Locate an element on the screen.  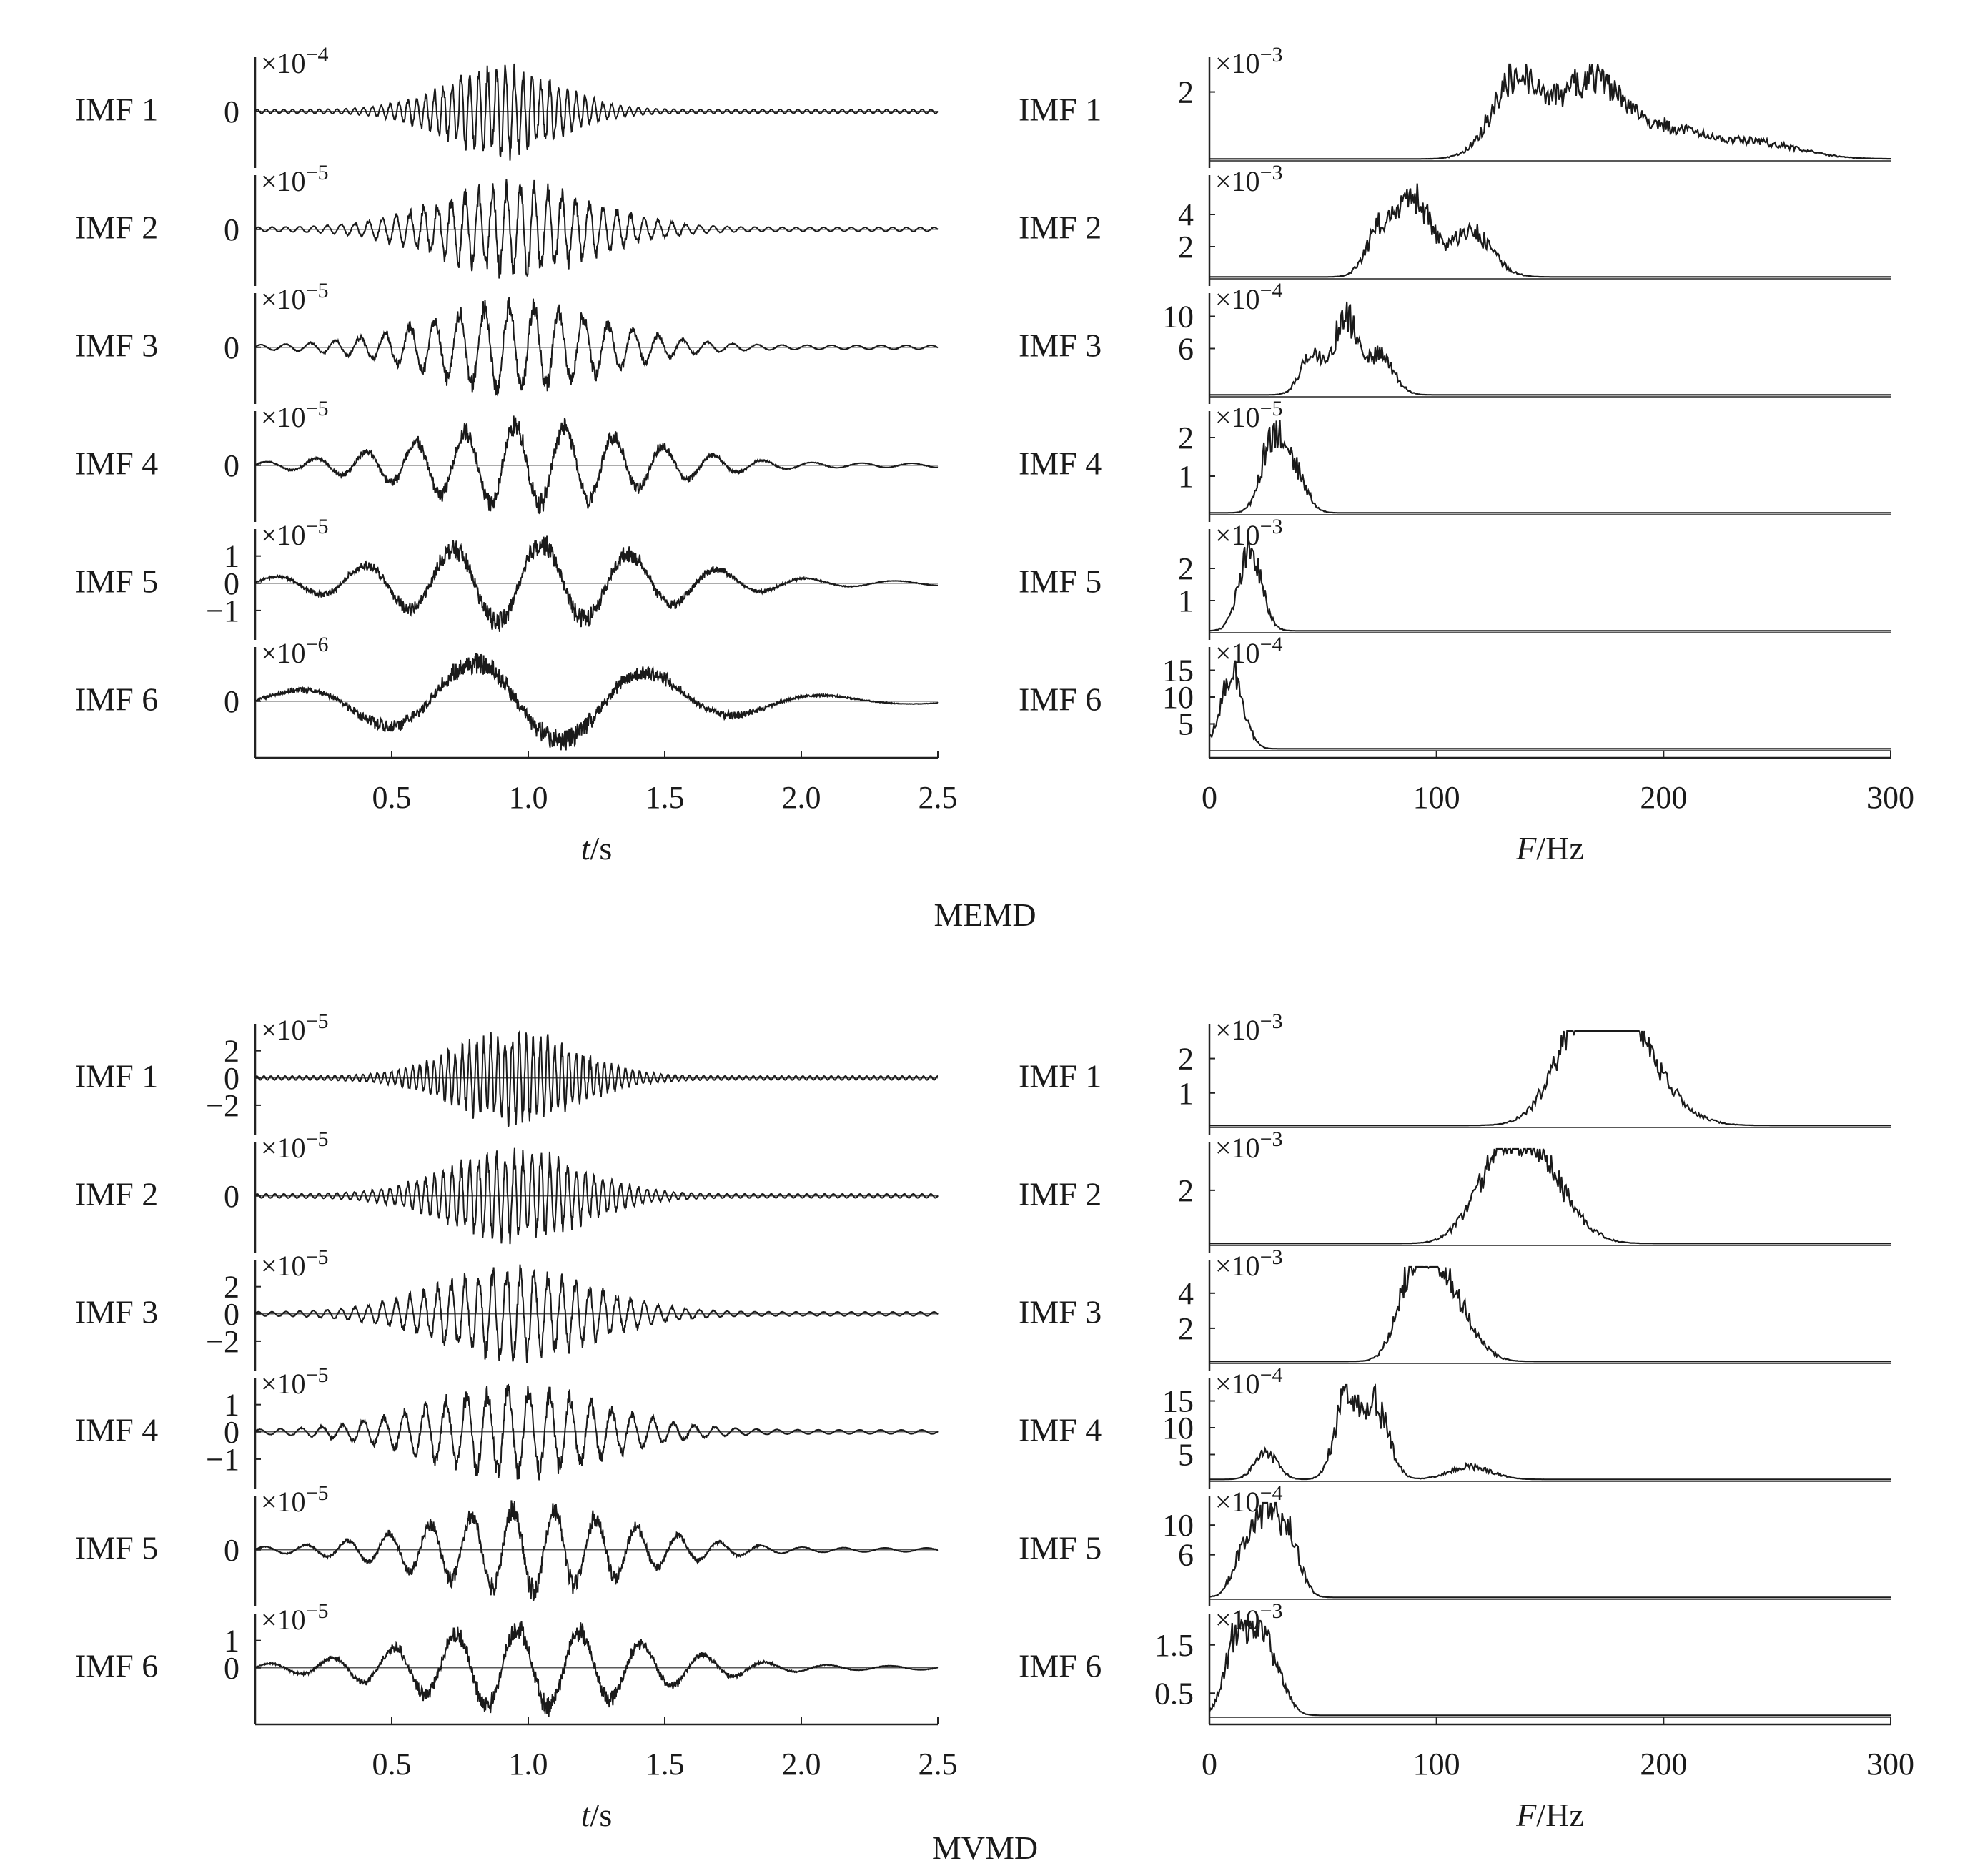
imf-panel: IMF 3 ×10⁻³ 42 is located at coordinates (1455, 1308).